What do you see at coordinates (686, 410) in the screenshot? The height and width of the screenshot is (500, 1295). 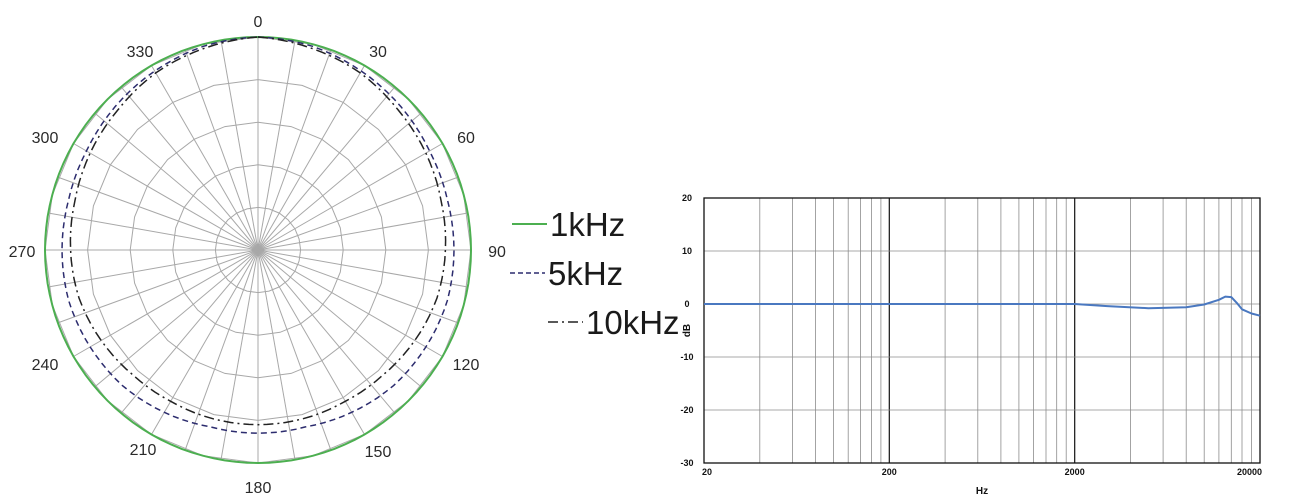 I see `fr-y-tick--20: -20` at bounding box center [686, 410].